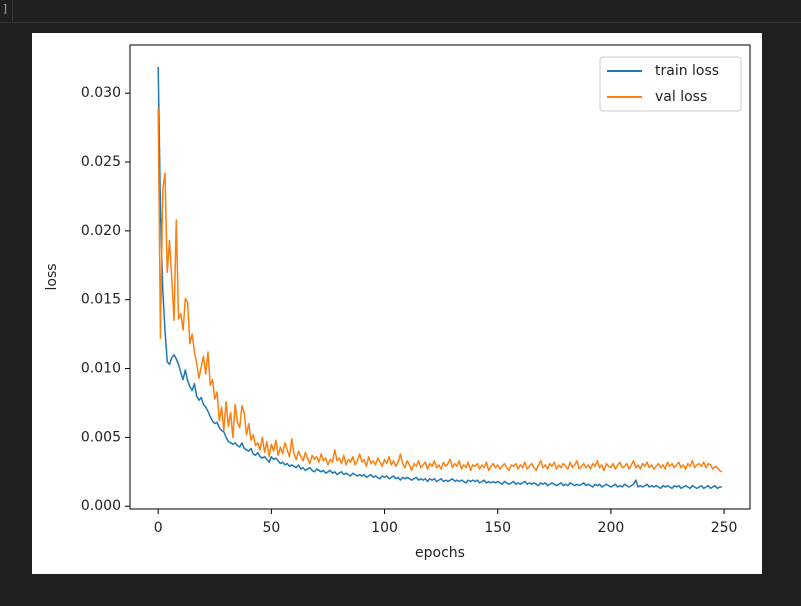 Image resolution: width=801 pixels, height=606 pixels. I want to click on x-tick-label: 50, so click(271, 528).